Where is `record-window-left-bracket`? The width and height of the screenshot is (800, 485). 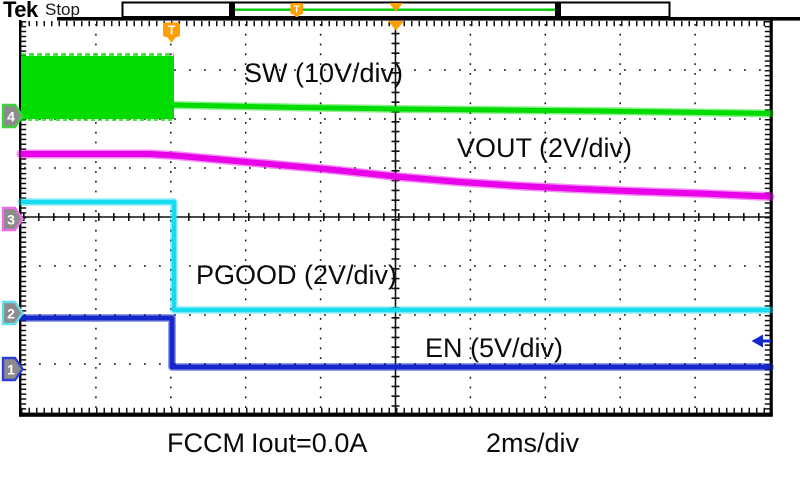 record-window-left-bracket is located at coordinates (232, 10).